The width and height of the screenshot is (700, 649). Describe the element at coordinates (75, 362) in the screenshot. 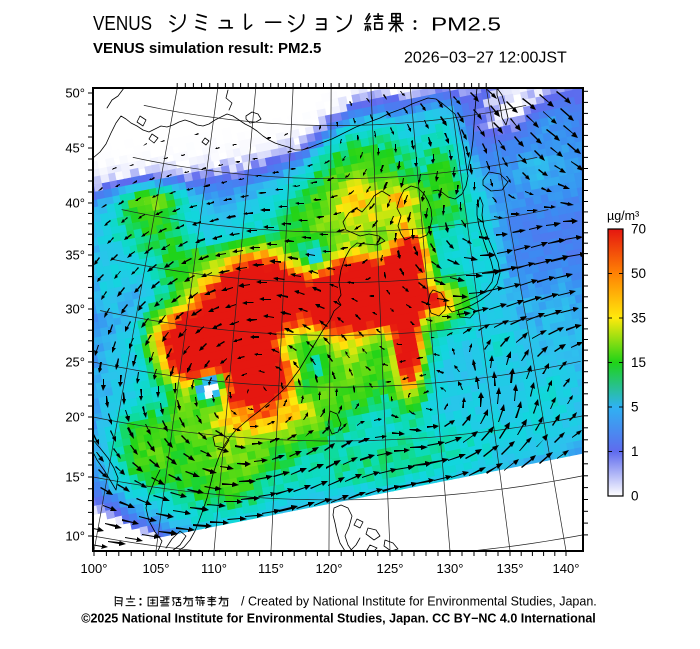

I see `svg-text: 25°` at that location.